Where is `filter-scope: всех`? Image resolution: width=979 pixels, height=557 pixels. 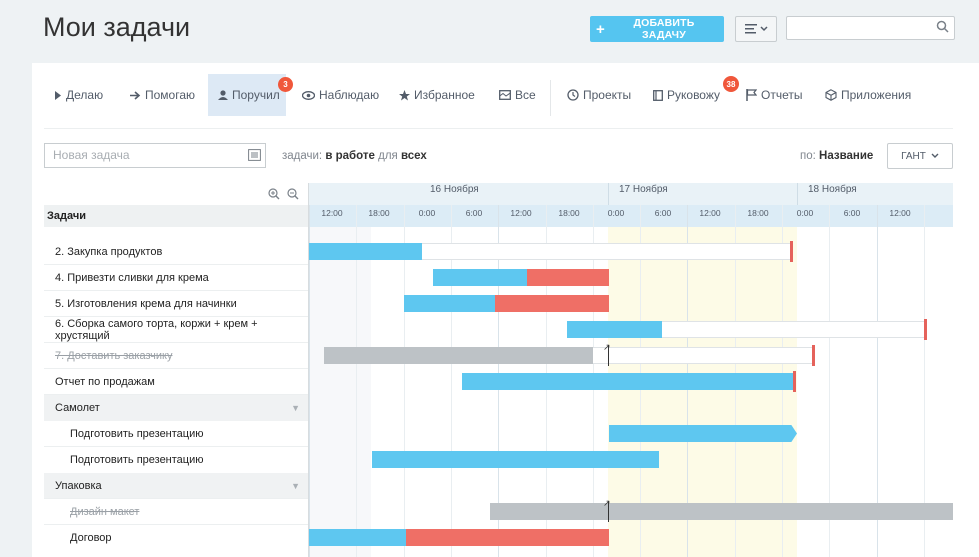
filter-scope: всех is located at coordinates (413, 156).